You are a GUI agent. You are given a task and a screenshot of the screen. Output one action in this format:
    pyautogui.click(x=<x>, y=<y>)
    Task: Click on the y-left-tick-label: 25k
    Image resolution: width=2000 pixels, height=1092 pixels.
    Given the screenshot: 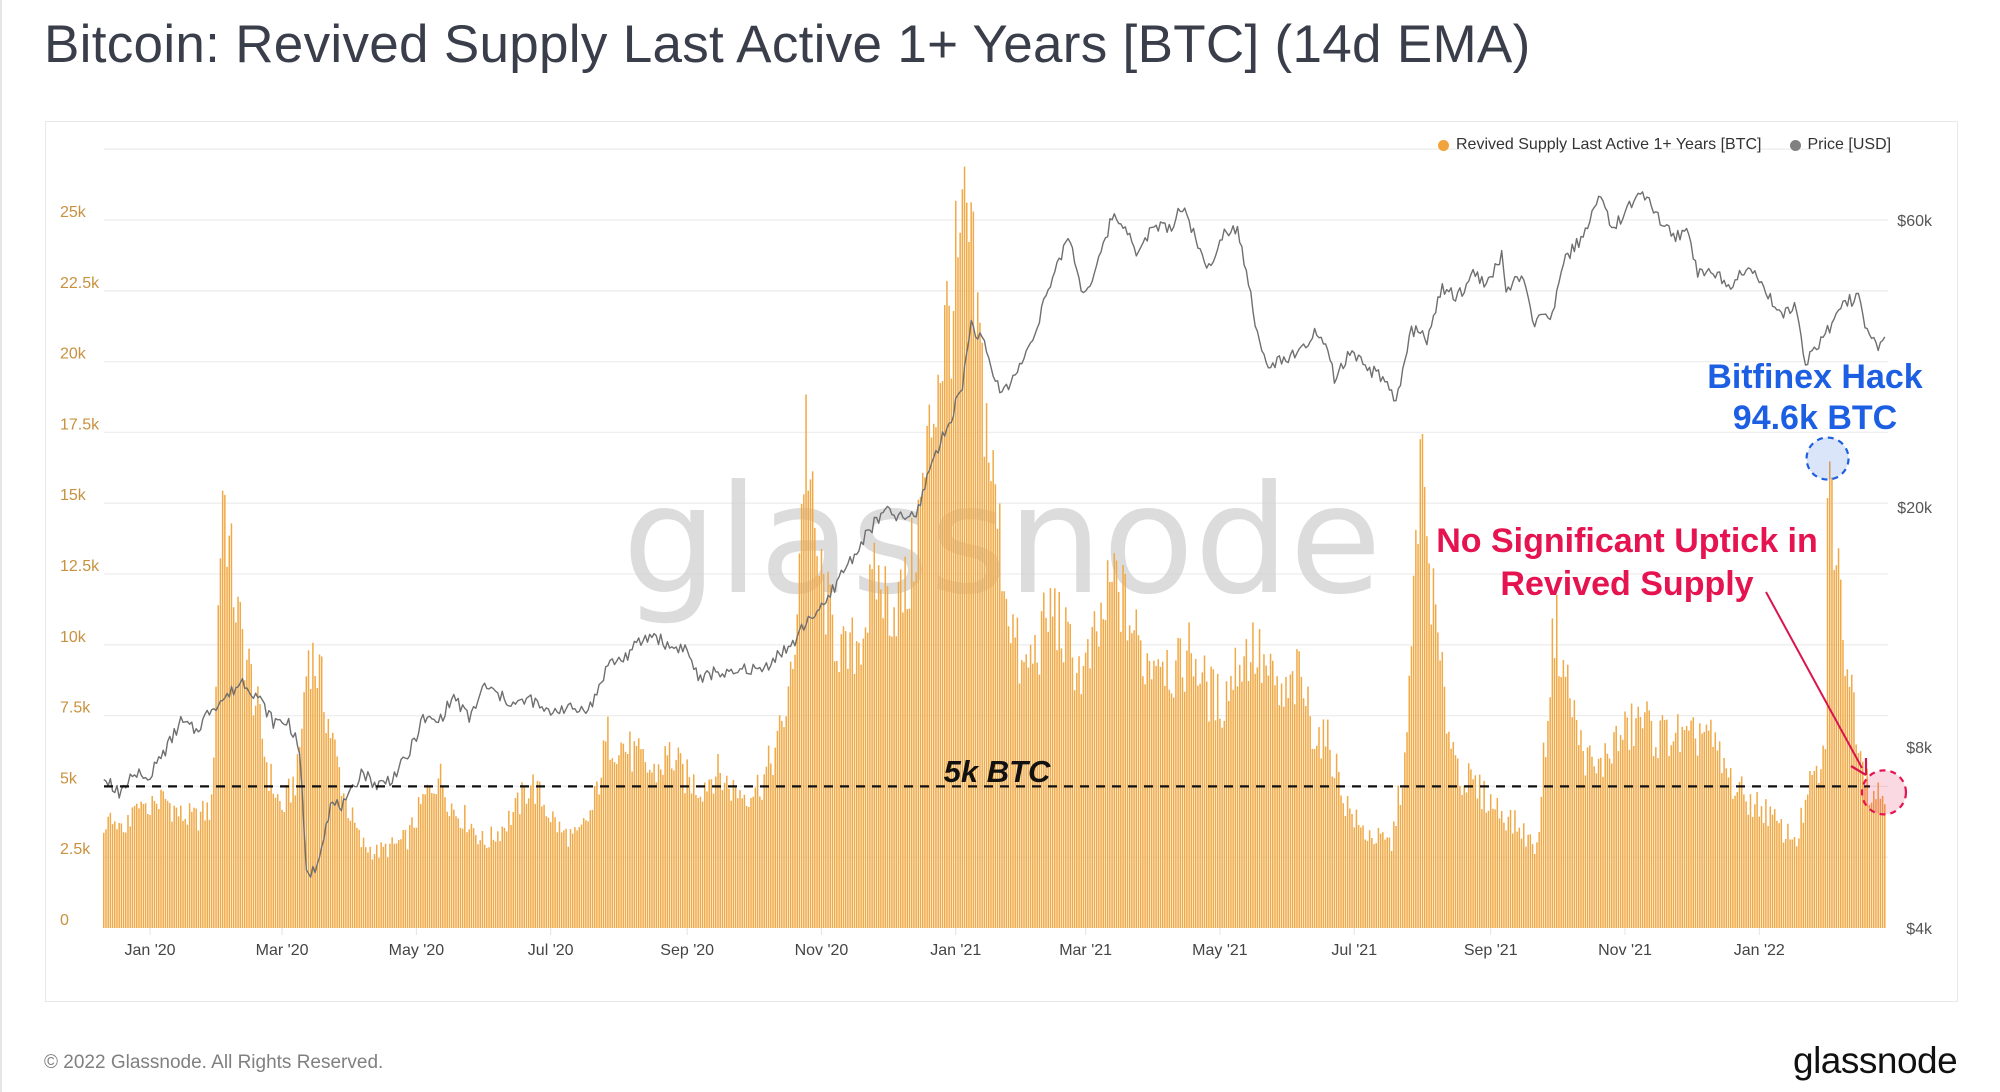 What is the action you would take?
    pyautogui.click(x=73, y=212)
    